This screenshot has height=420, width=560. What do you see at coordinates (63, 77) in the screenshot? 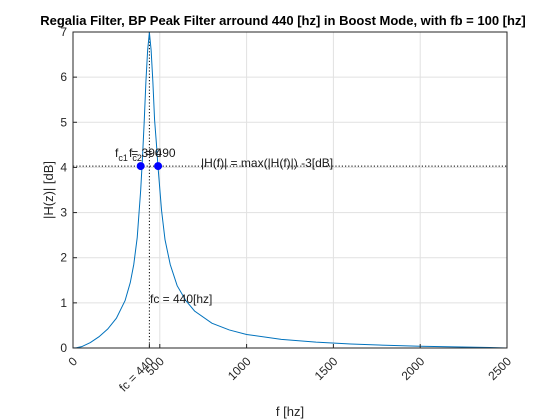
I see `y-tick-label: 6` at bounding box center [63, 77].